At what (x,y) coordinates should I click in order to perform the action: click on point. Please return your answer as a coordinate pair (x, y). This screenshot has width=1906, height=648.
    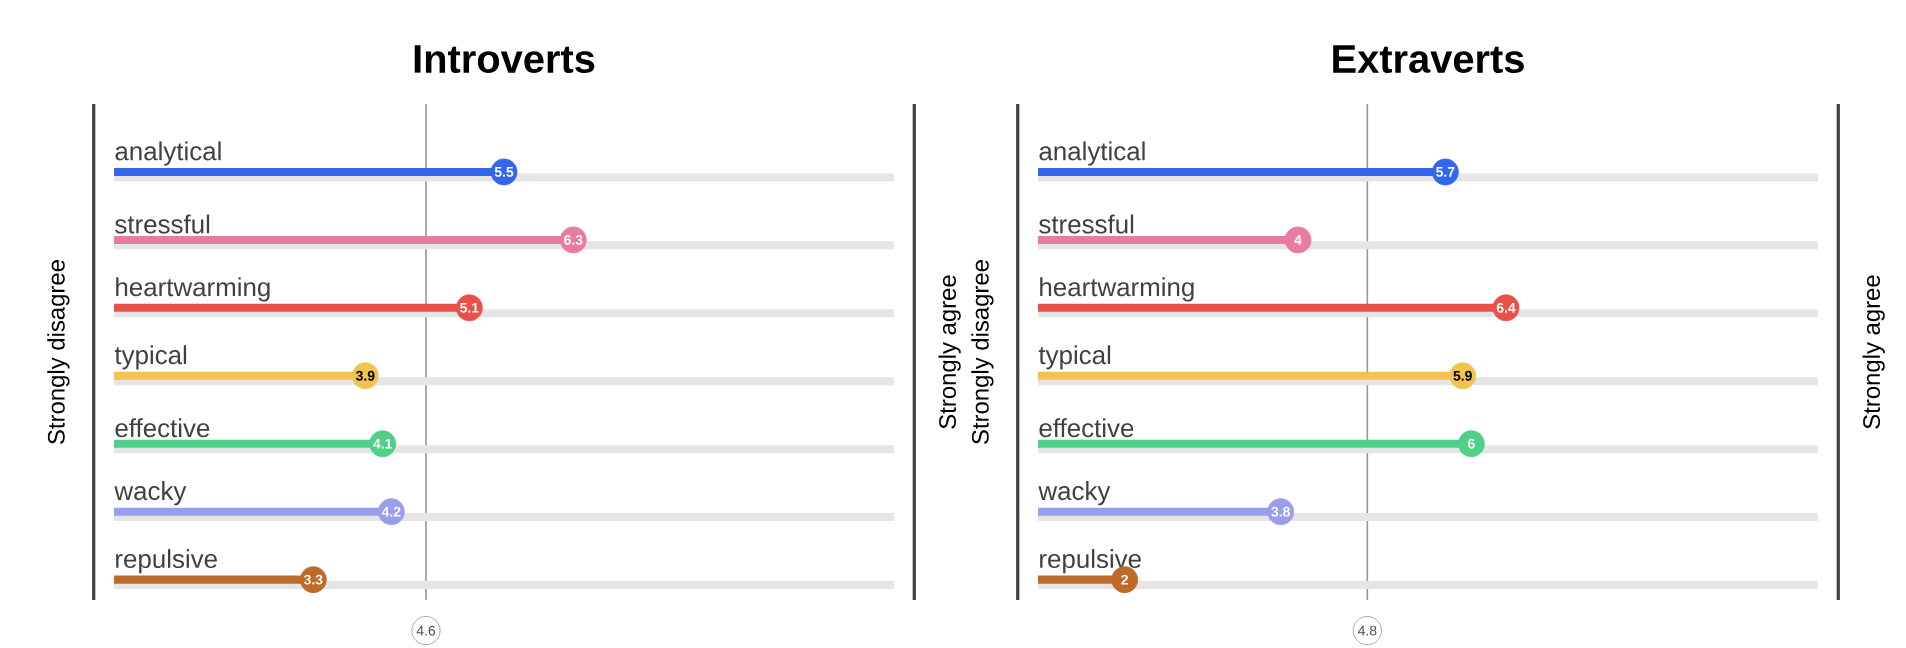
    Looking at the image, I should click on (1471, 444).